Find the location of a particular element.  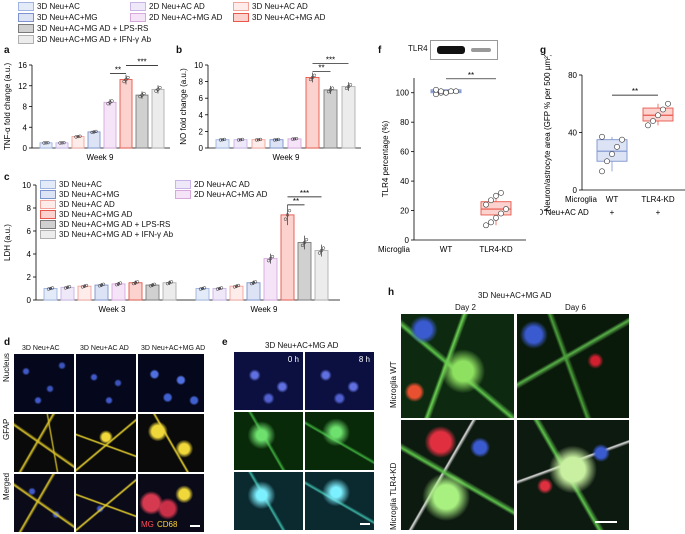

time-label: 0 h is located at coordinates (293, 359).